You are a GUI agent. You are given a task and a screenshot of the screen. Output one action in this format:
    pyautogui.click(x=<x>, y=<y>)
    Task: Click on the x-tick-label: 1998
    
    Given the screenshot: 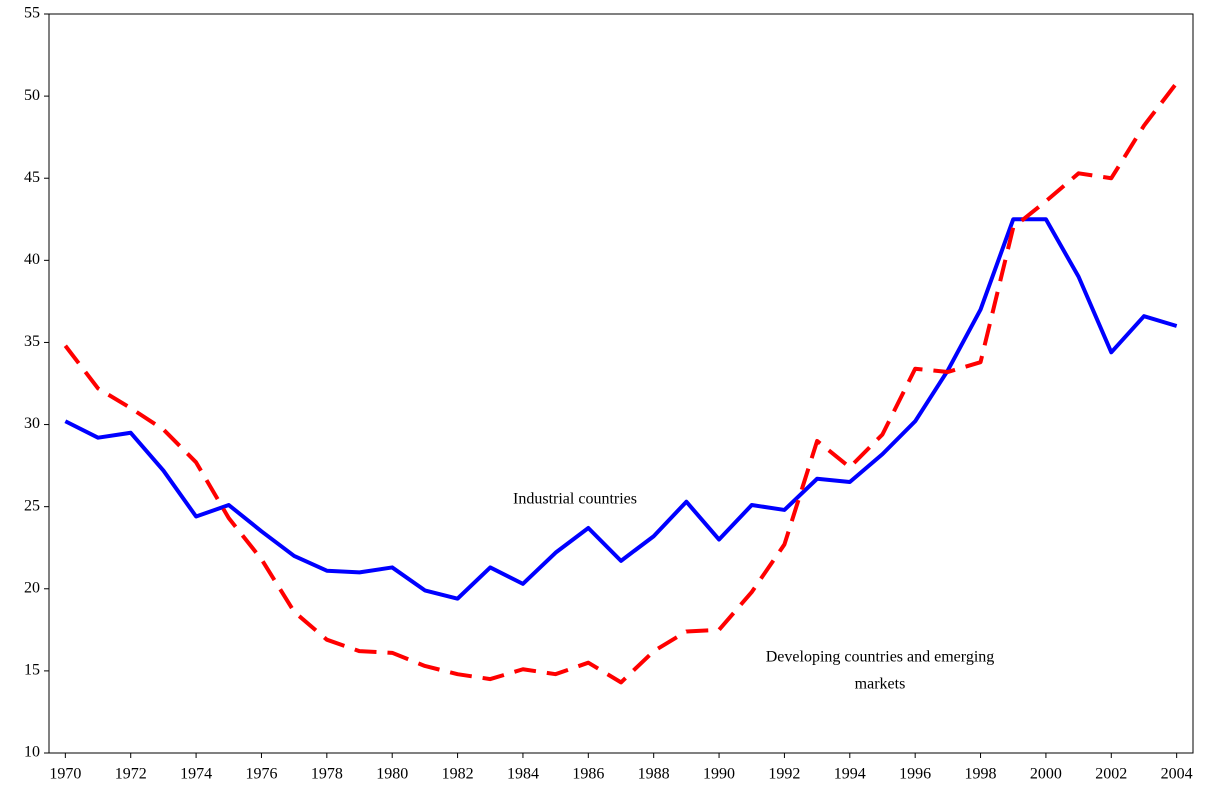 What is the action you would take?
    pyautogui.click(x=981, y=774)
    